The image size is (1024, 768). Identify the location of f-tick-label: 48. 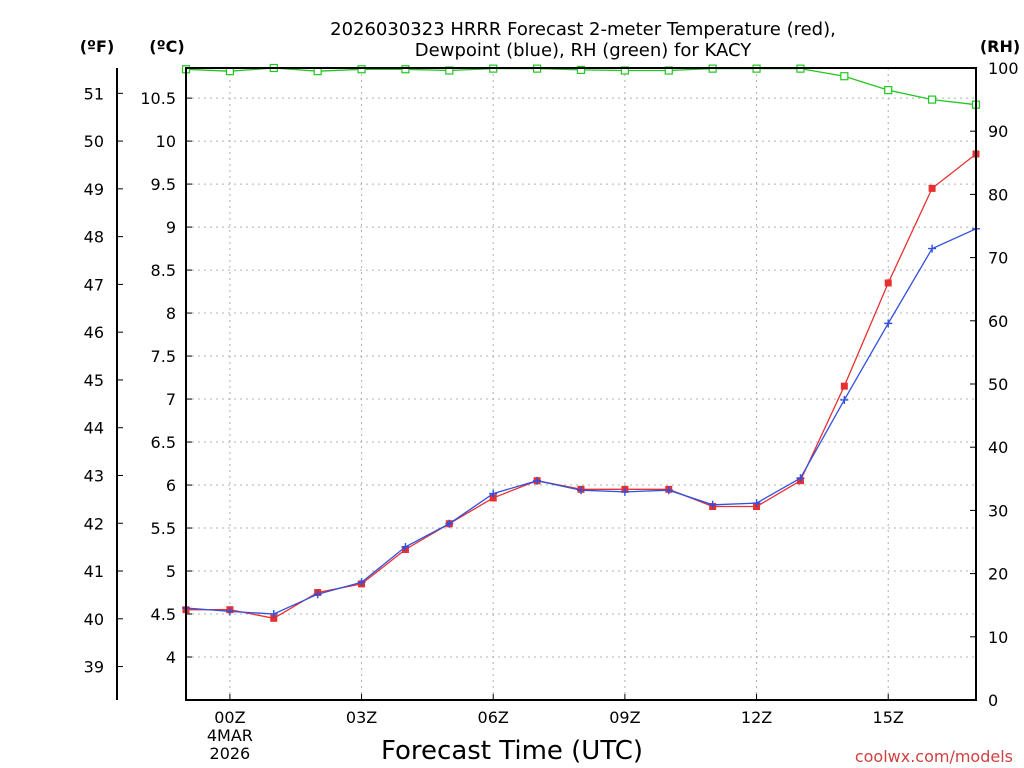
(94, 237).